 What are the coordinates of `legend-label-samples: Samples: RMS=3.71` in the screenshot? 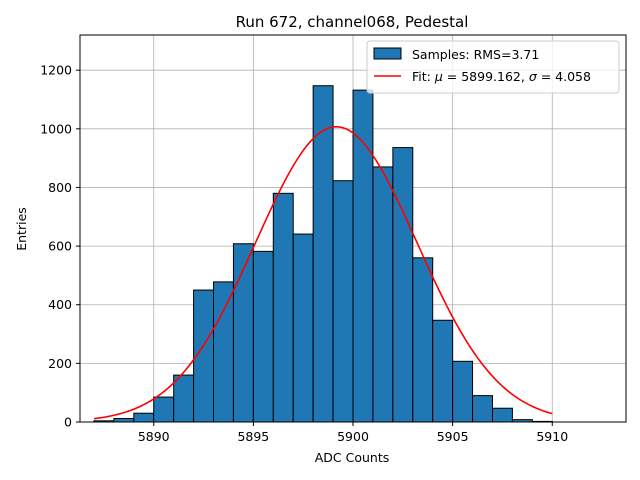 It's located at (475, 54).